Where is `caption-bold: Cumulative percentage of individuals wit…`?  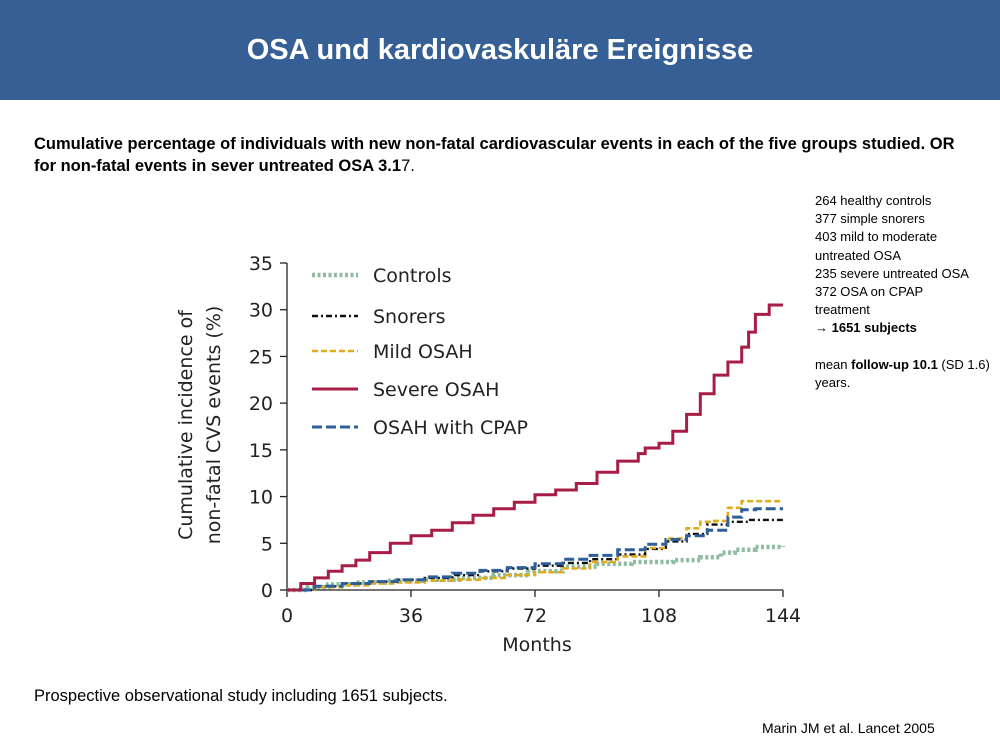 caption-bold: Cumulative percentage of individuals wit… is located at coordinates (494, 155).